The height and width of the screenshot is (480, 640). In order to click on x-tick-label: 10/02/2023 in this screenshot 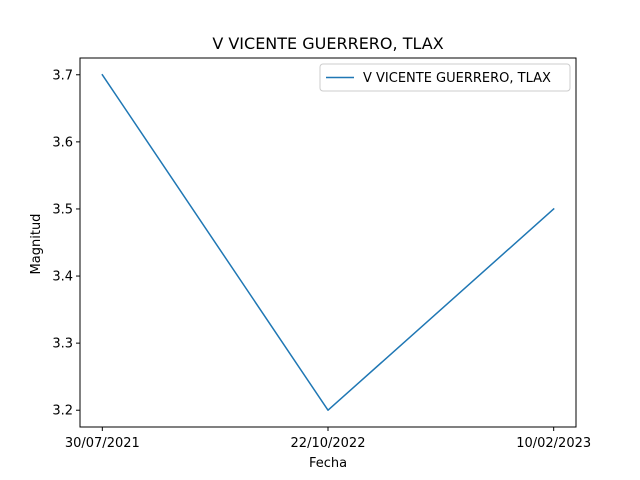, I will do `click(553, 443)`.